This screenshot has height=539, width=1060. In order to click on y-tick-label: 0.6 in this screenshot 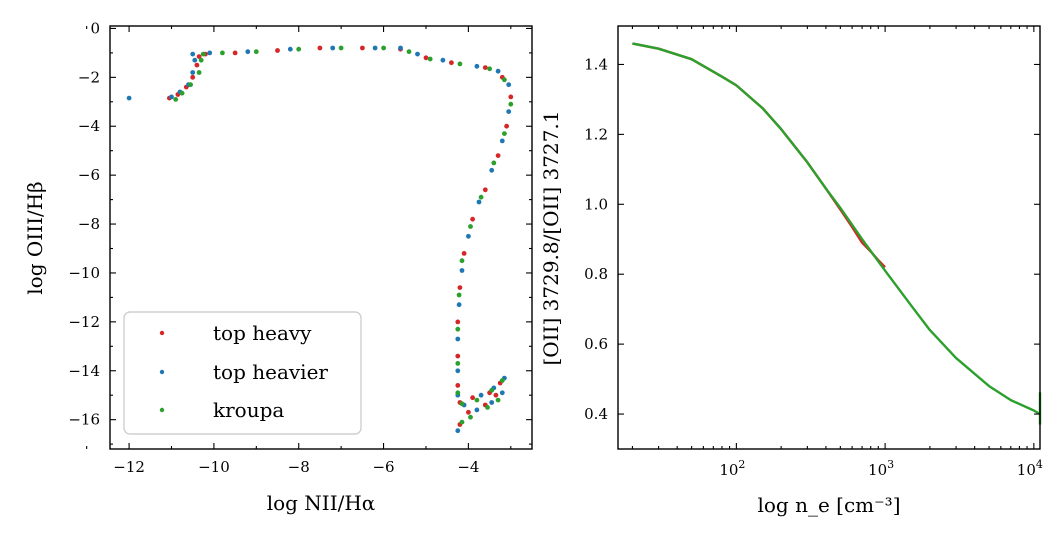, I will do `click(596, 344)`.